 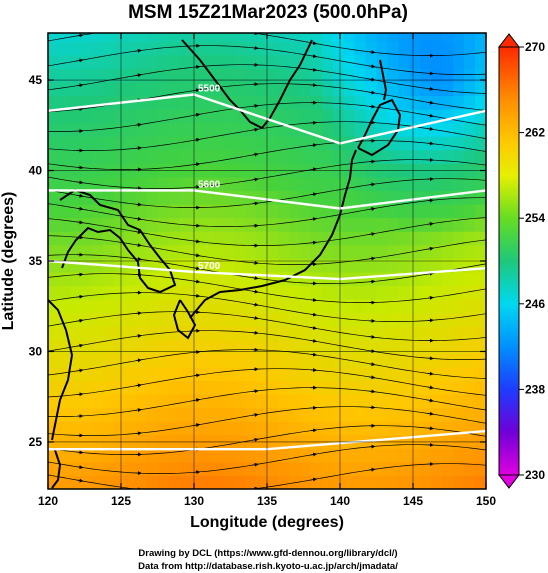 I want to click on coastline-russia, so click(x=247, y=84).